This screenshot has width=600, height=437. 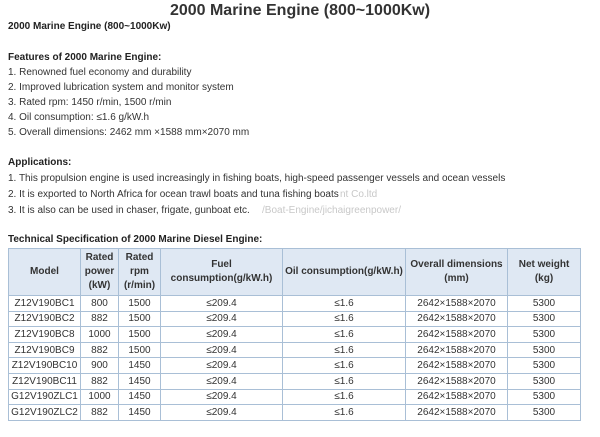 I want to click on features-heading: Features of 2000 Marine Engine:, so click(x=85, y=57).